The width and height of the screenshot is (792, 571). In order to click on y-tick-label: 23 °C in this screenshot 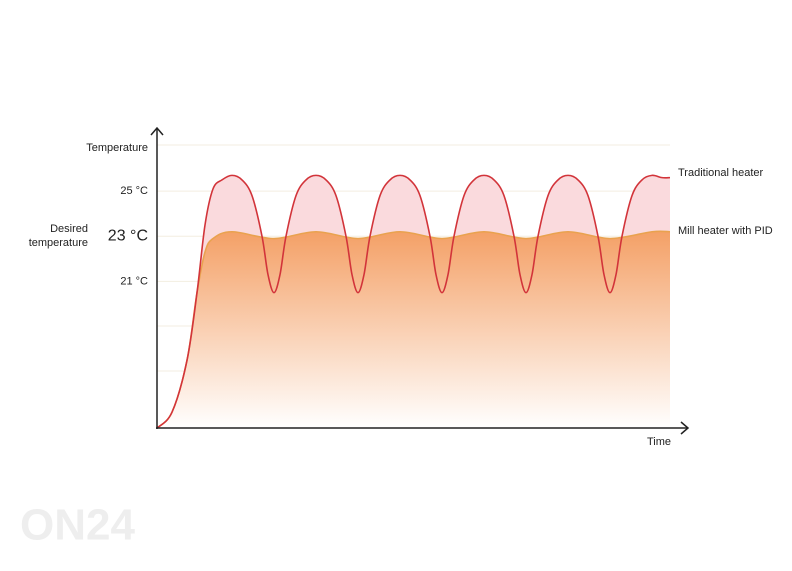, I will do `click(128, 235)`.